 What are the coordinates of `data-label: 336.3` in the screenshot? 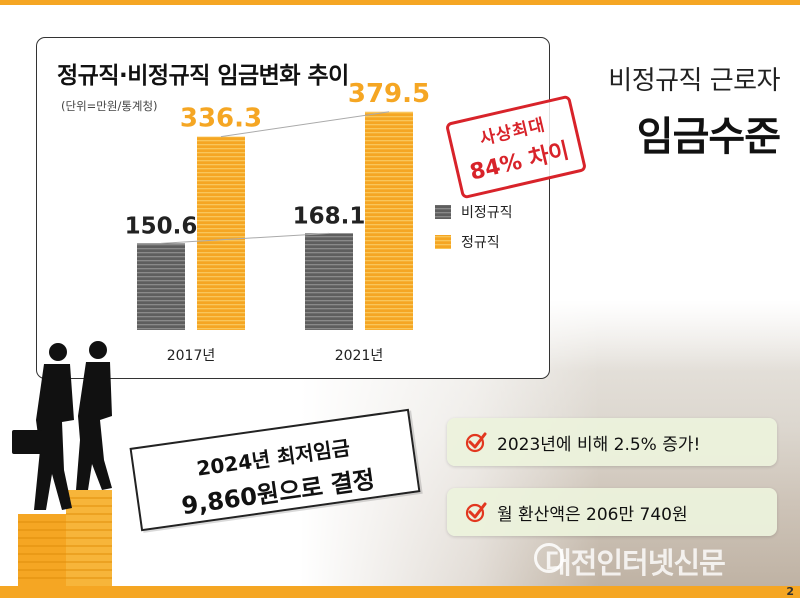 It's located at (221, 119).